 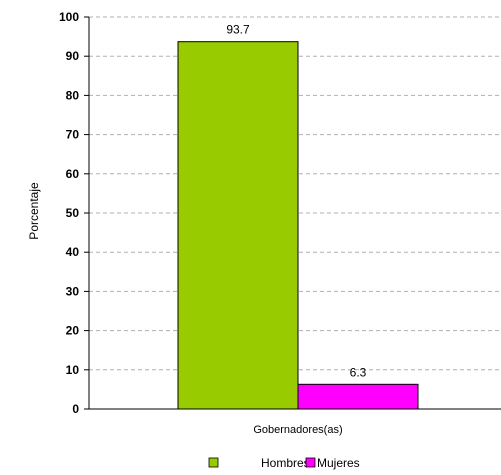 I want to click on y-tick-label: 60, so click(x=73, y=174).